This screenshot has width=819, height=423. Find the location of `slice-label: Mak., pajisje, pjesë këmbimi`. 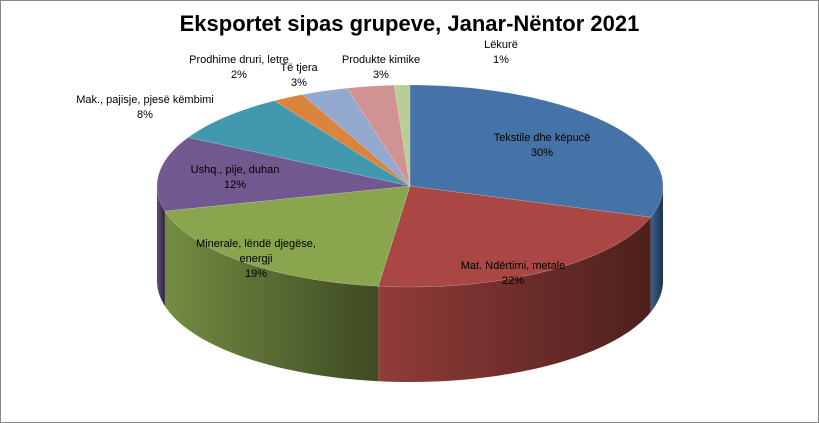

slice-label: Mak., pajisje, pjesë këmbimi is located at coordinates (145, 100).